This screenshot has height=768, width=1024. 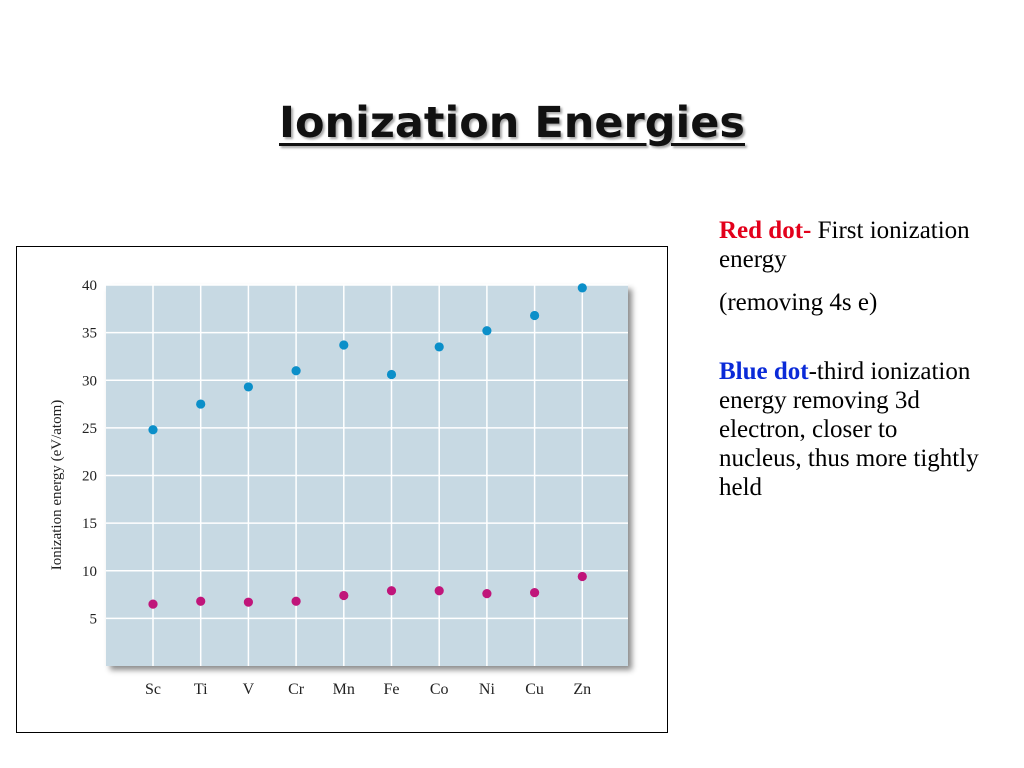 I want to click on x-tick-label: V, so click(x=249, y=689).